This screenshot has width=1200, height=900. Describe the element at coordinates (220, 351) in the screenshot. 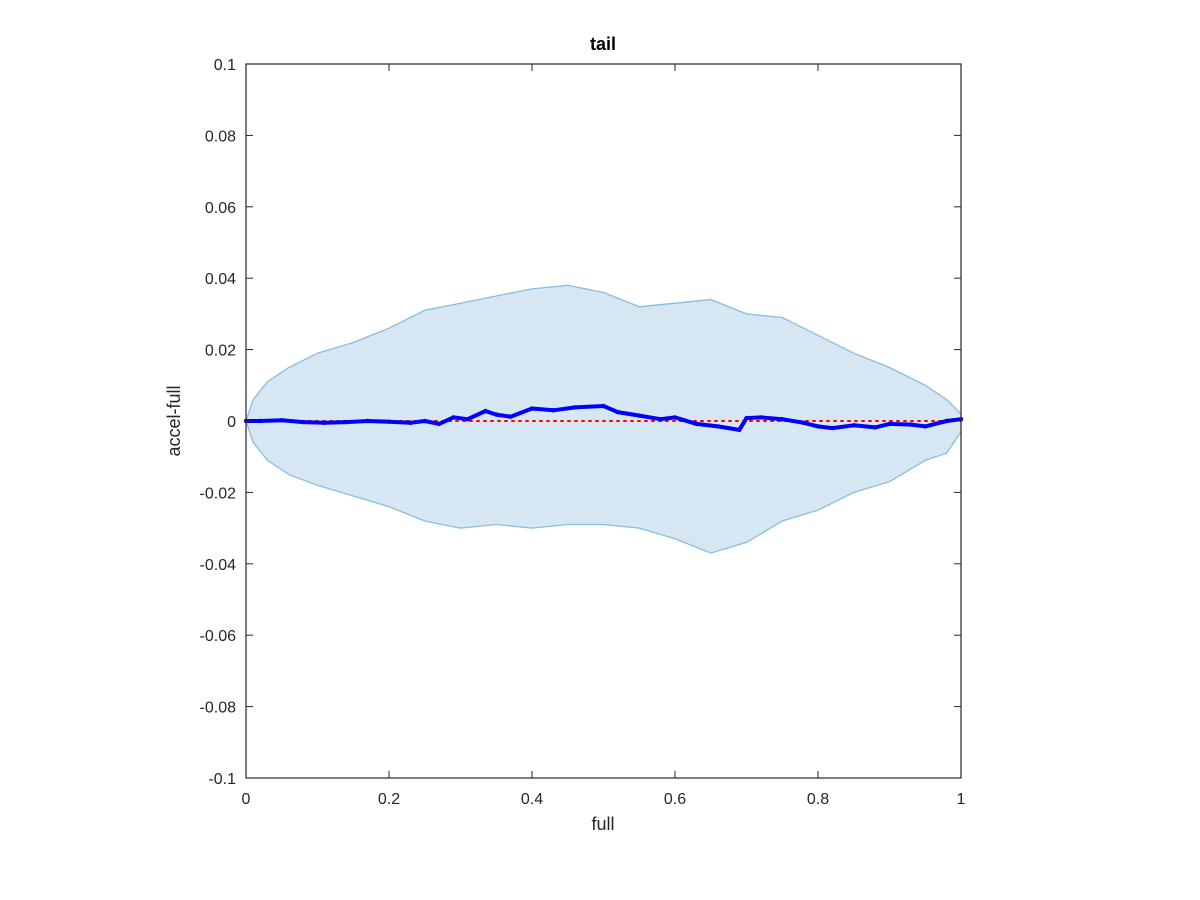

I see `y-tick-label: 0.02` at that location.